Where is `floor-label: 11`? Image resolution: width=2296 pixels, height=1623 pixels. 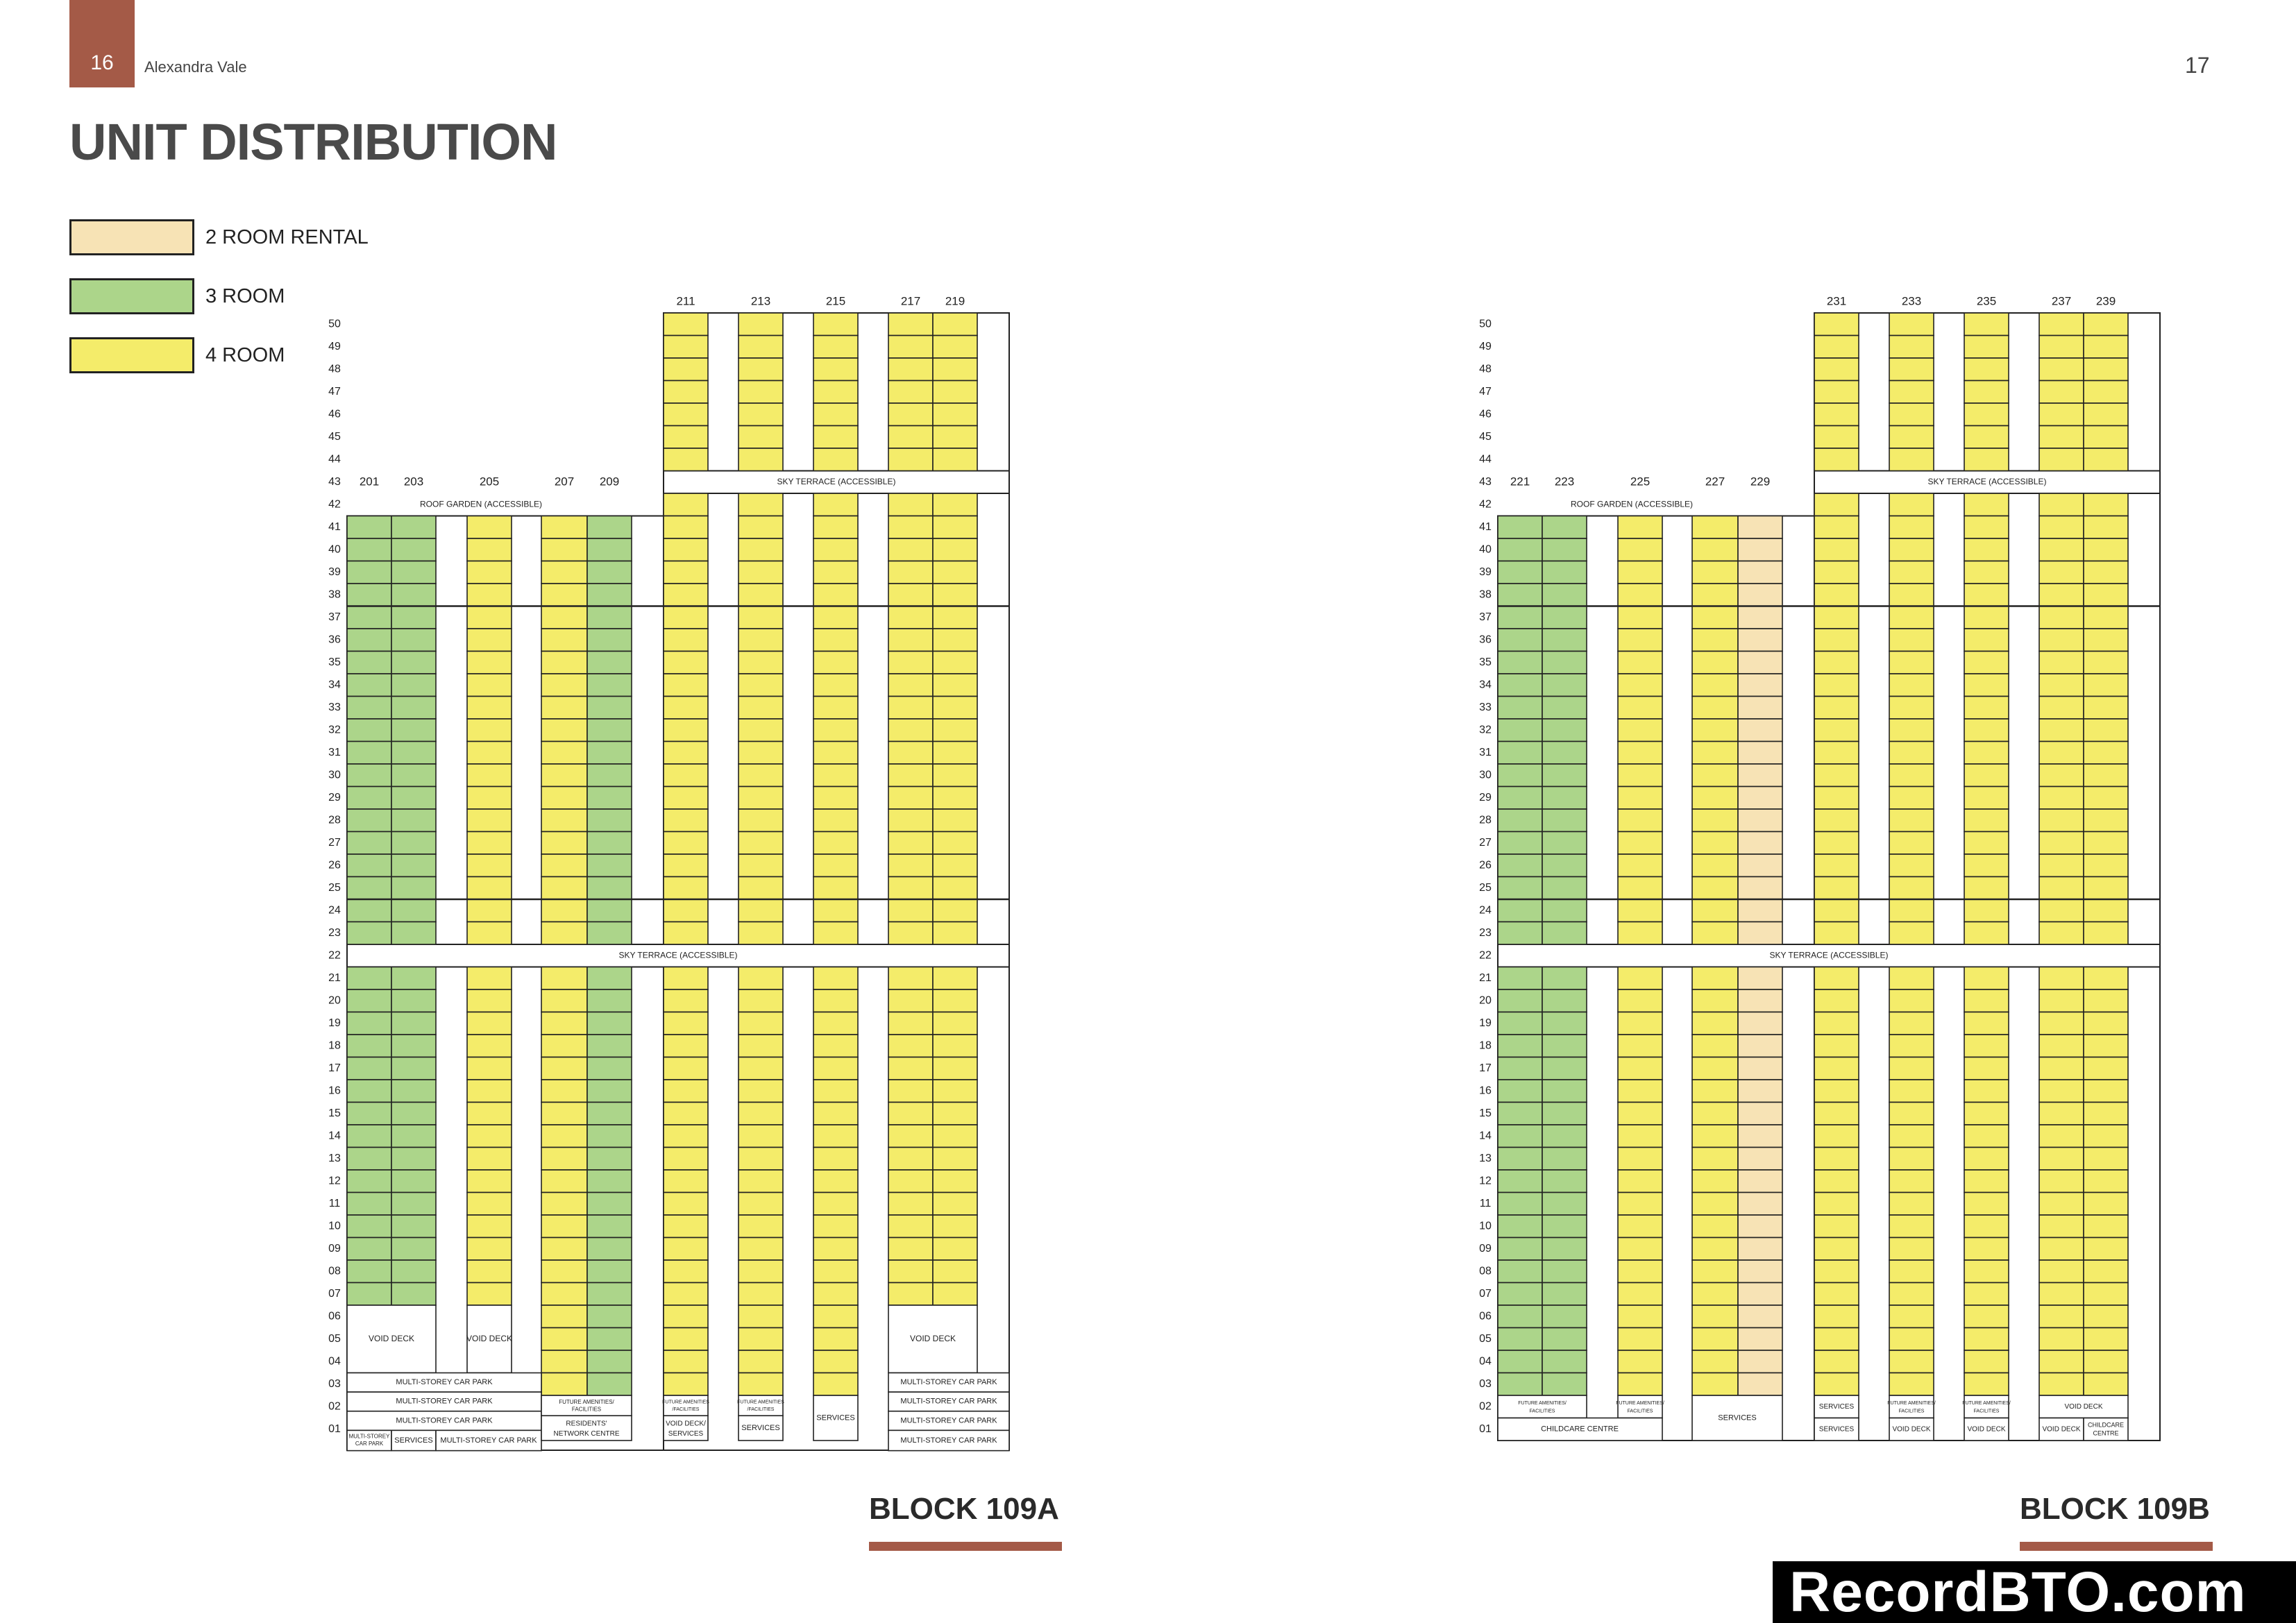
floor-label: 11 is located at coordinates (335, 1203).